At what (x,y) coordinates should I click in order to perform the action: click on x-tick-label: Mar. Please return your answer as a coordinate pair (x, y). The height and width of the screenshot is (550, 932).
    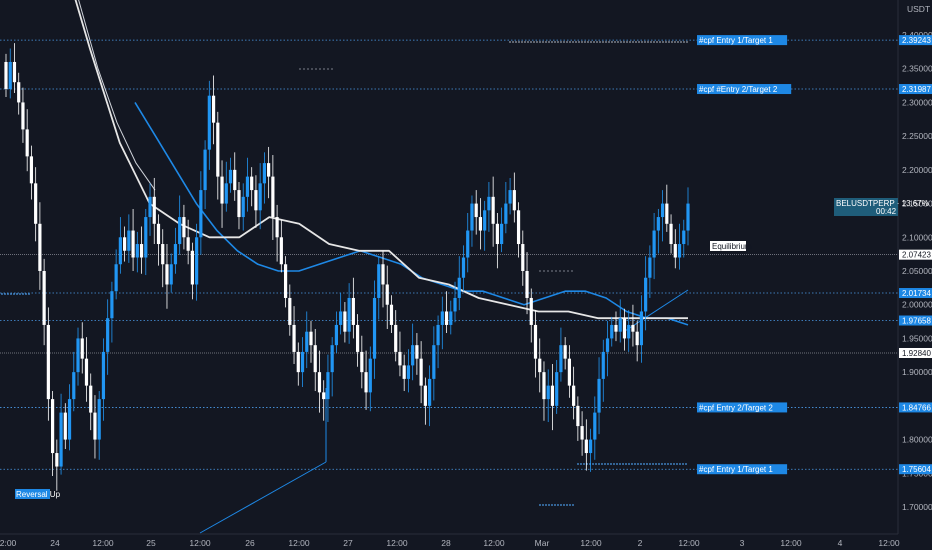
    Looking at the image, I should click on (542, 543).